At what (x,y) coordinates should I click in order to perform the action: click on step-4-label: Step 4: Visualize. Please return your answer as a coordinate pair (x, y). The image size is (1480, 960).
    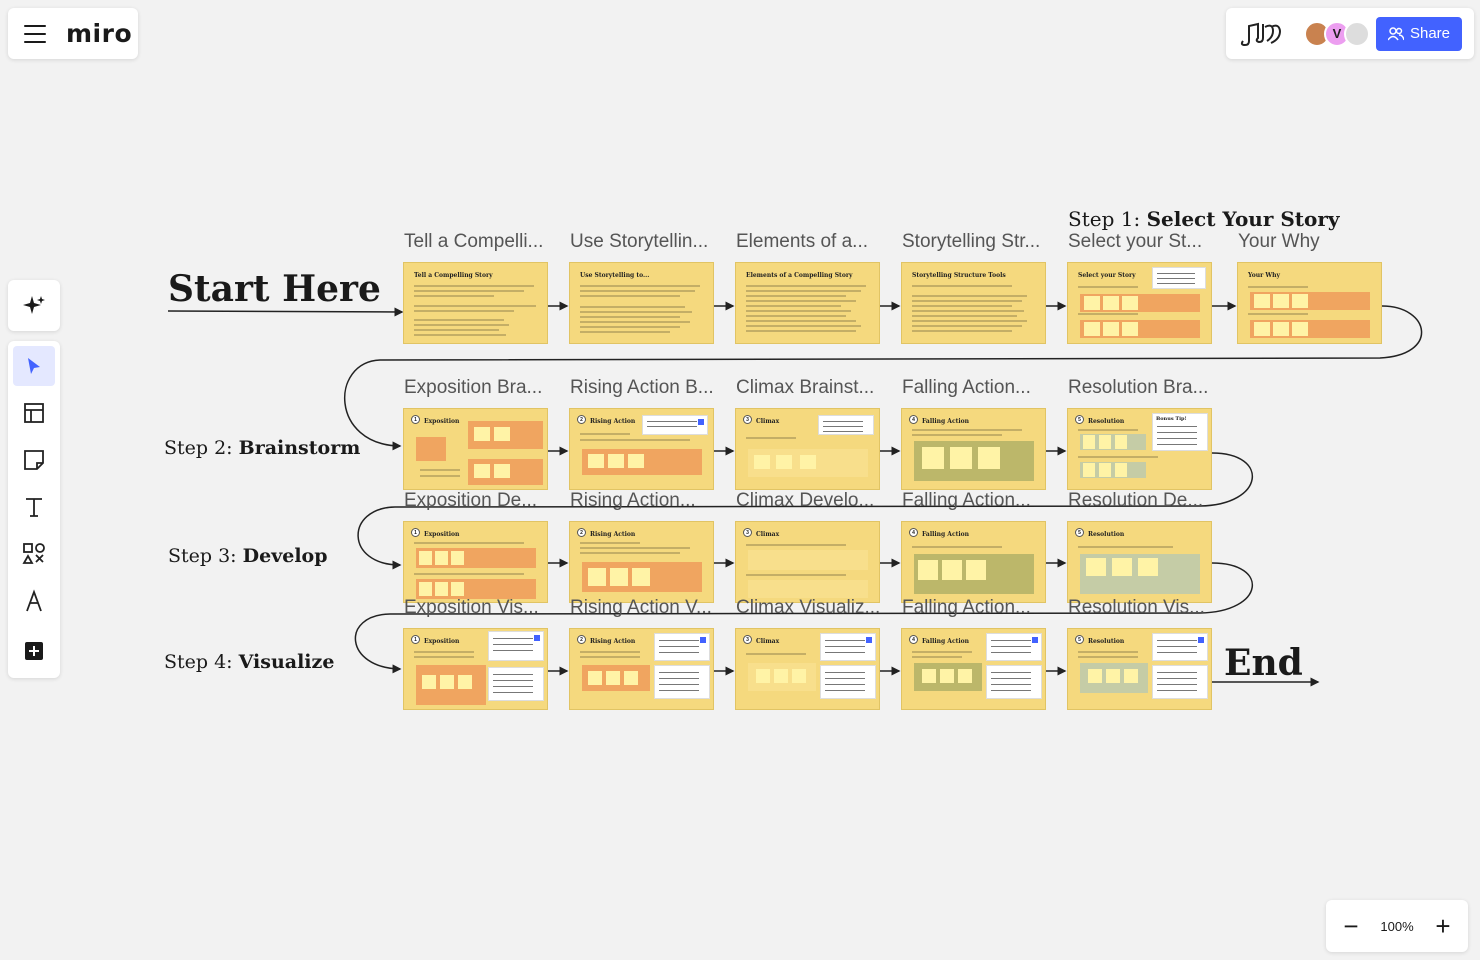
    Looking at the image, I should click on (249, 662).